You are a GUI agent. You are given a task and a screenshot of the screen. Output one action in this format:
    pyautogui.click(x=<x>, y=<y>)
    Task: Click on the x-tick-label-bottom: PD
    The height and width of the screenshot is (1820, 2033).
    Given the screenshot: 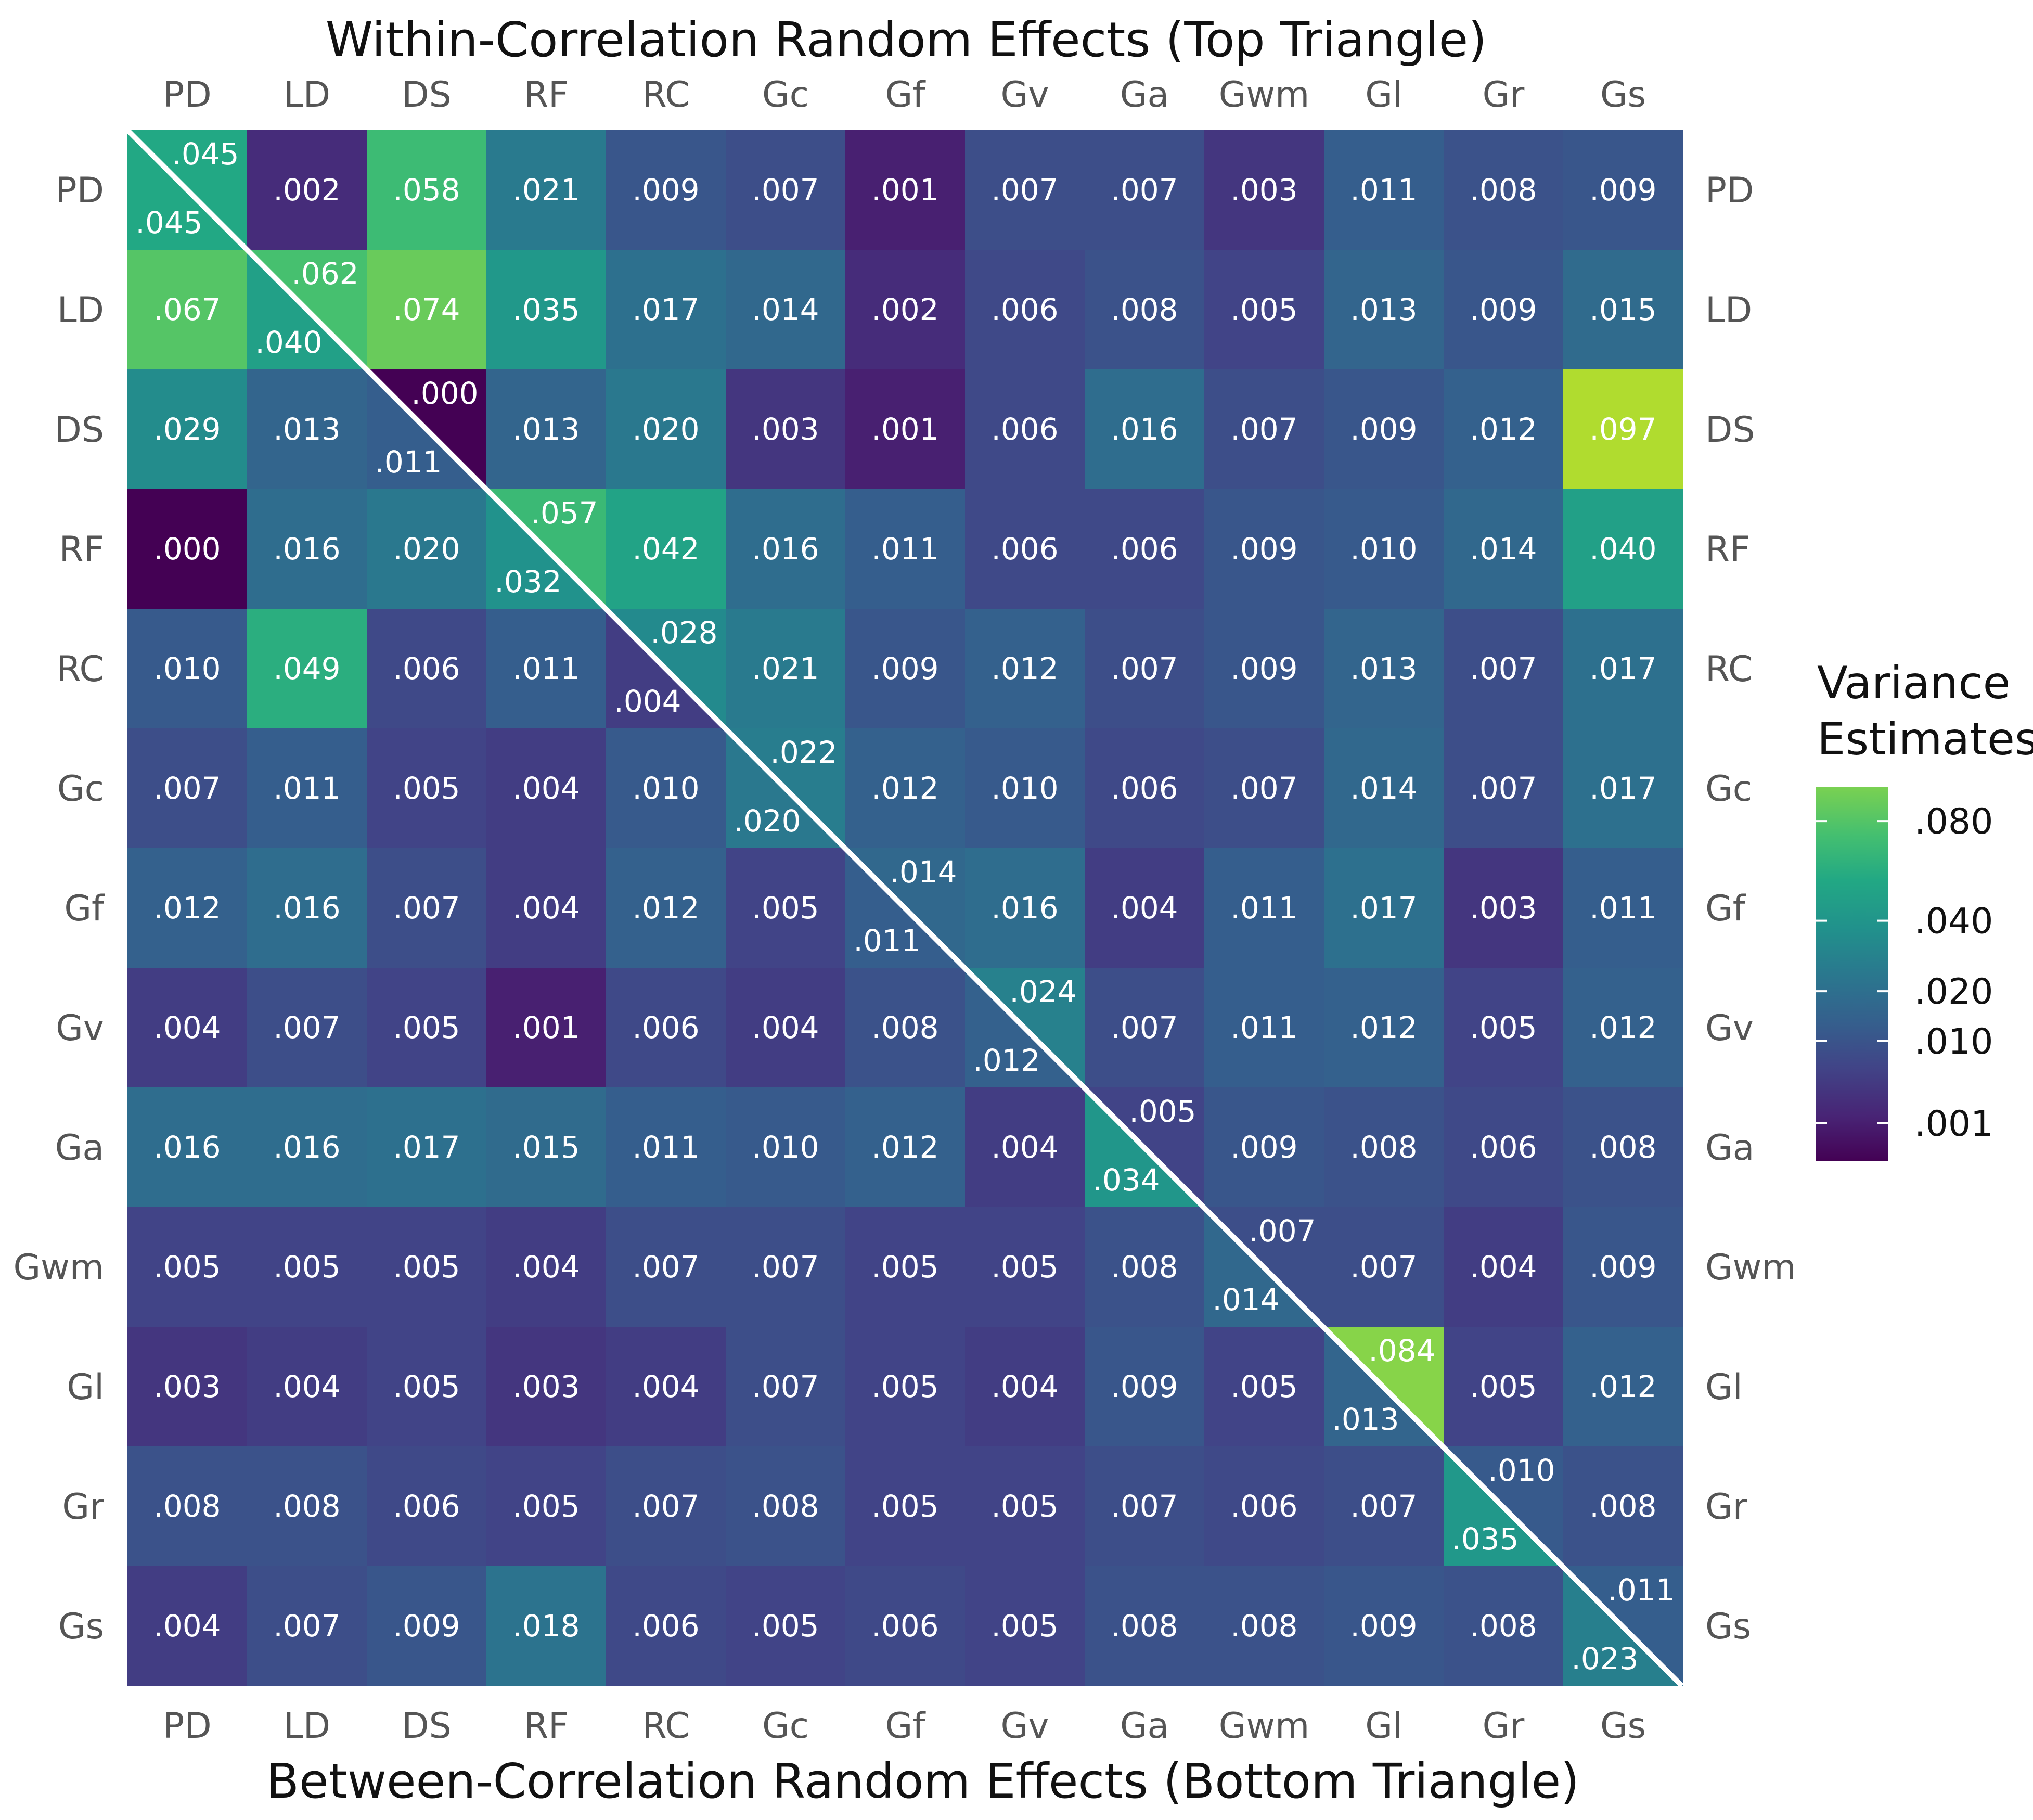 What is the action you would take?
    pyautogui.click(x=187, y=1726)
    